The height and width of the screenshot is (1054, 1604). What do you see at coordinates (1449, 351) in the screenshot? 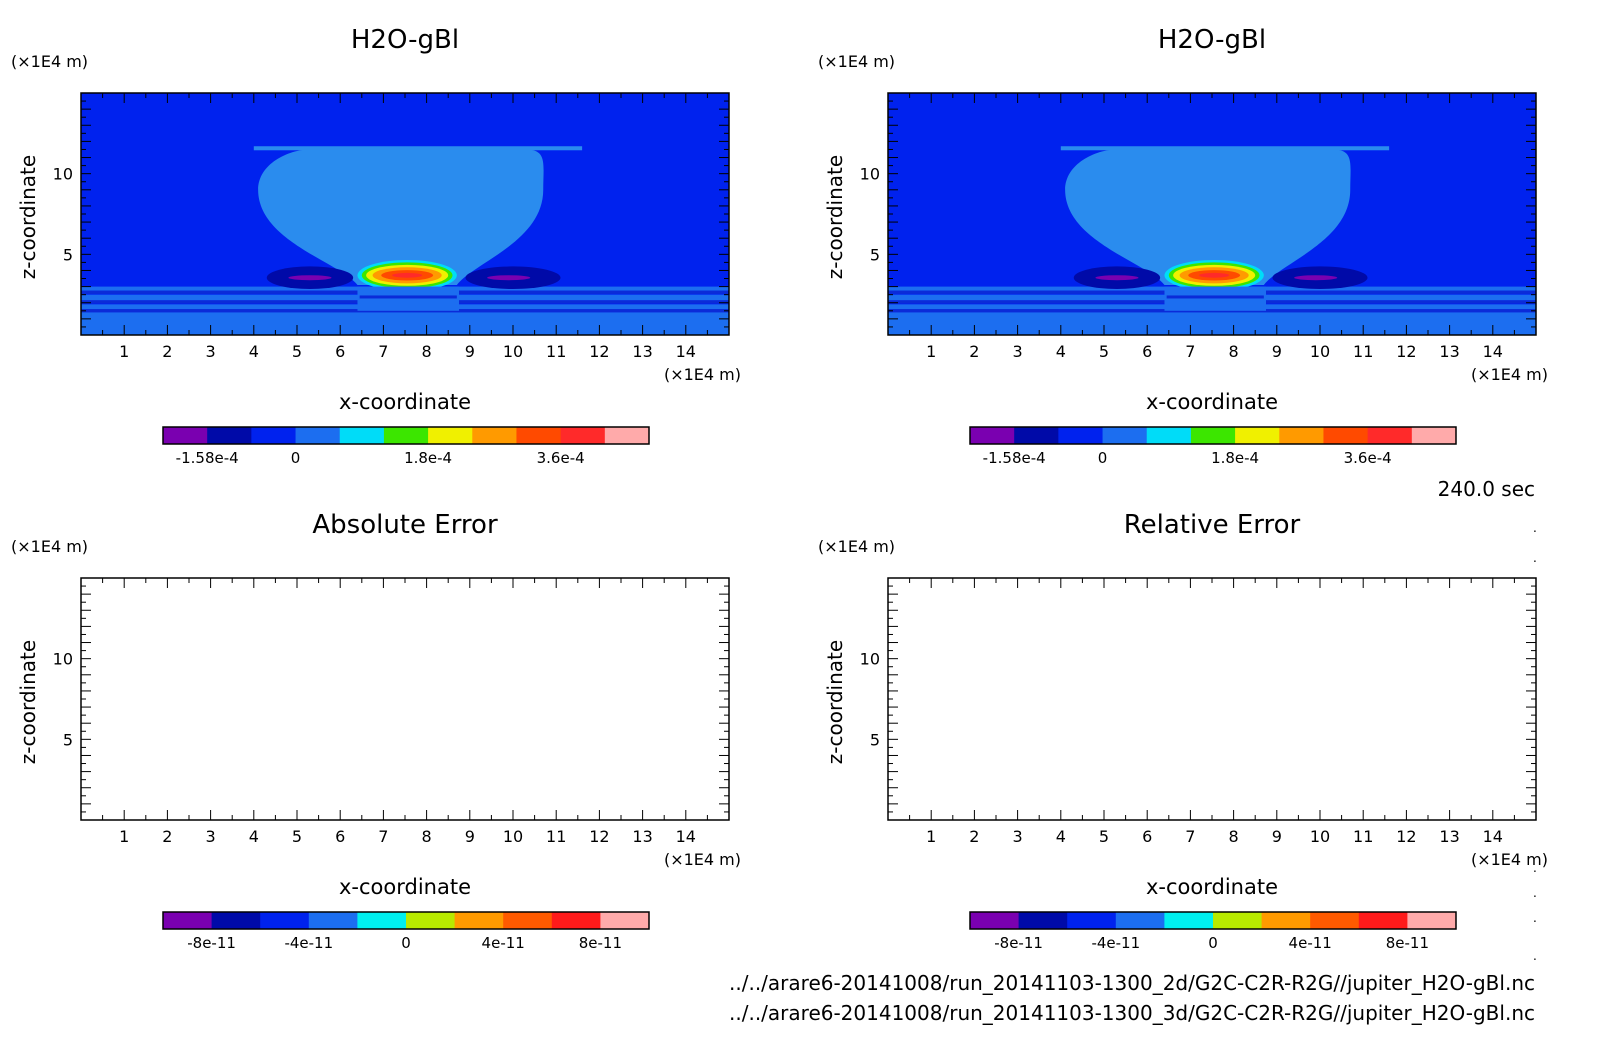
I see `x-tick-label: 13` at bounding box center [1449, 351].